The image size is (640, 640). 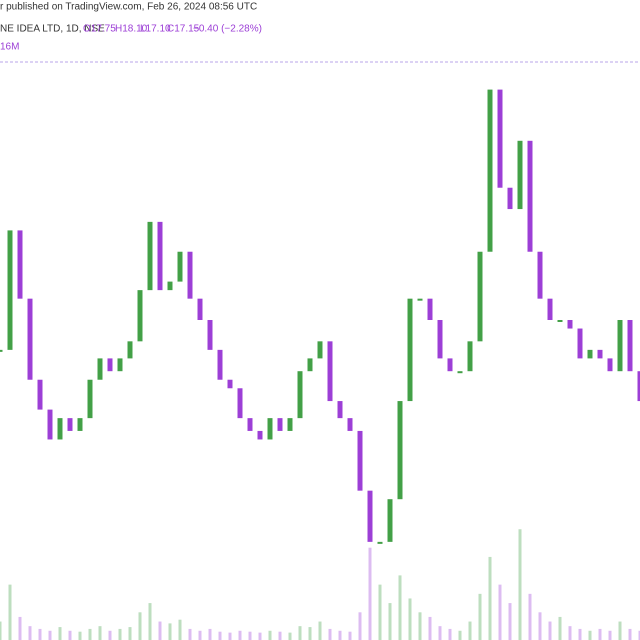 I want to click on volume-label: 16M, so click(x=9, y=47).